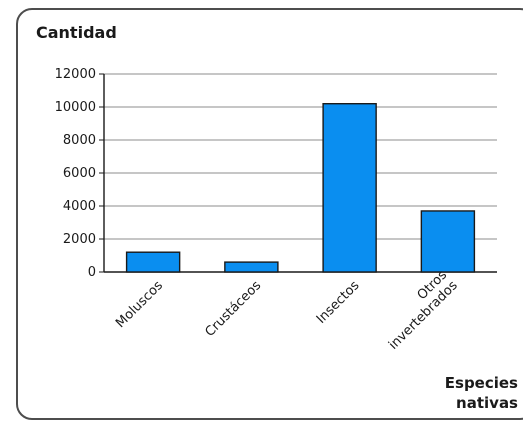 The width and height of the screenshot is (523, 431). I want to click on x-axis-label-line: Especies, so click(481, 383).